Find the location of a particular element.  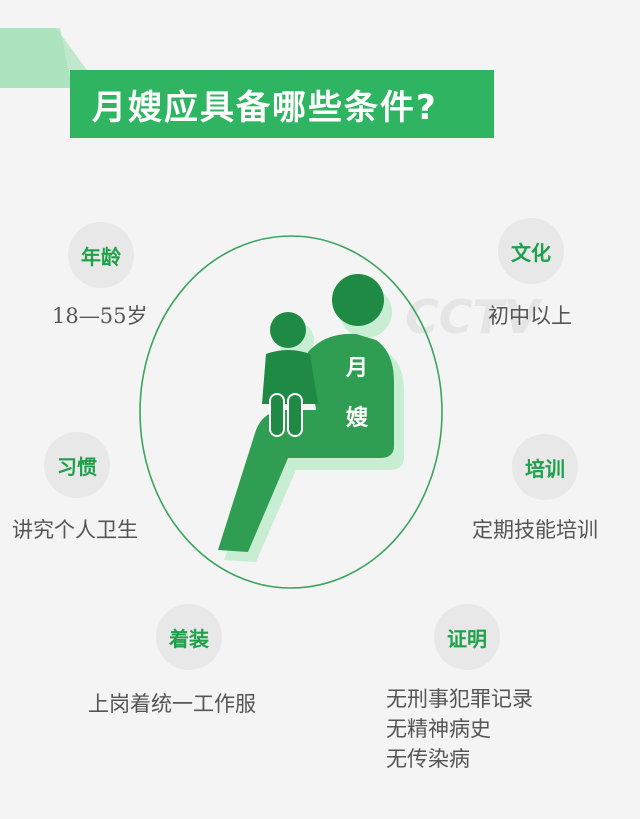

culture-value: 初中以上 is located at coordinates (530, 316).